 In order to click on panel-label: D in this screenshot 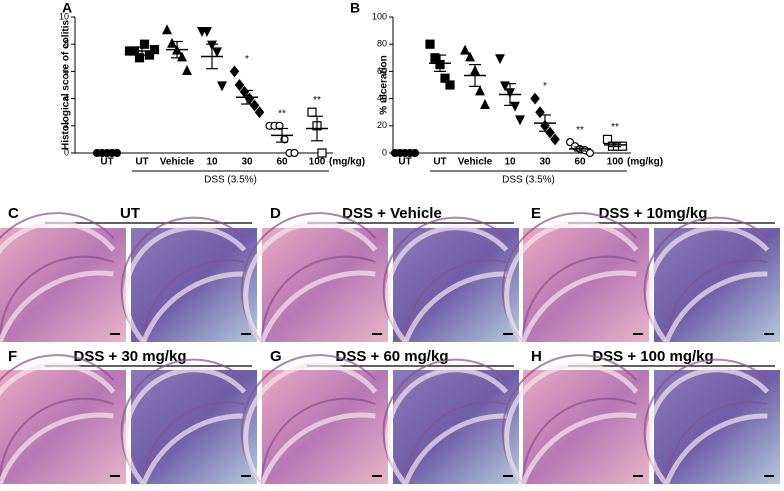, I will do `click(275, 213)`.